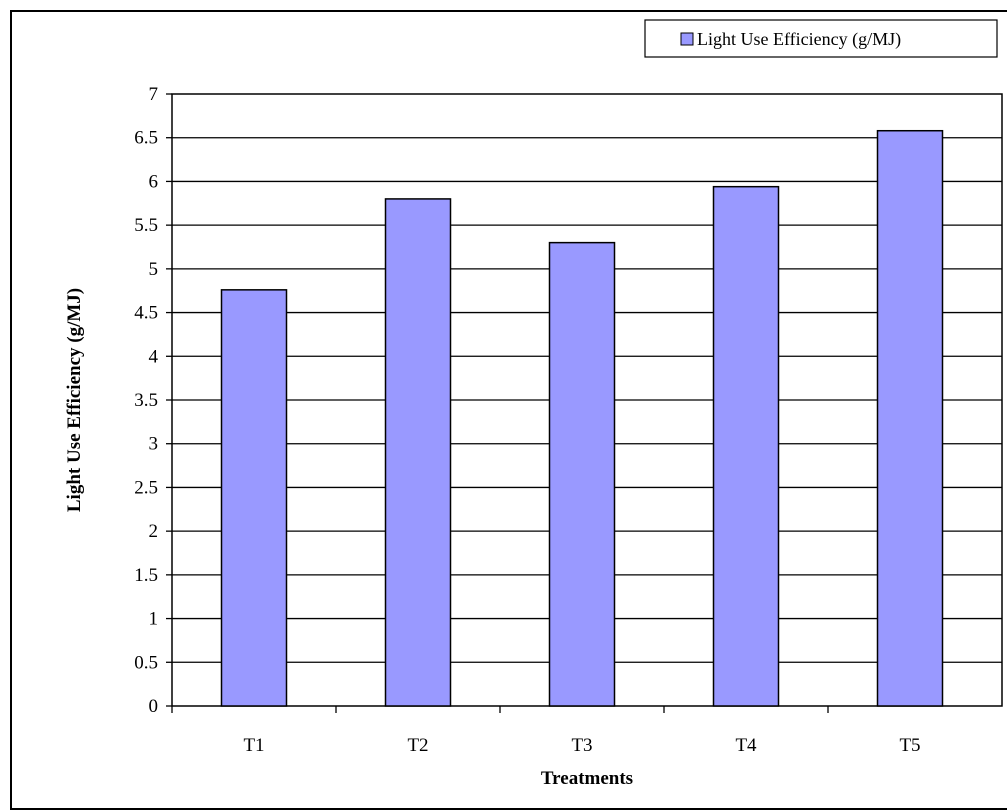 The width and height of the screenshot is (1007, 810). What do you see at coordinates (254, 498) in the screenshot?
I see `bar-t1` at bounding box center [254, 498].